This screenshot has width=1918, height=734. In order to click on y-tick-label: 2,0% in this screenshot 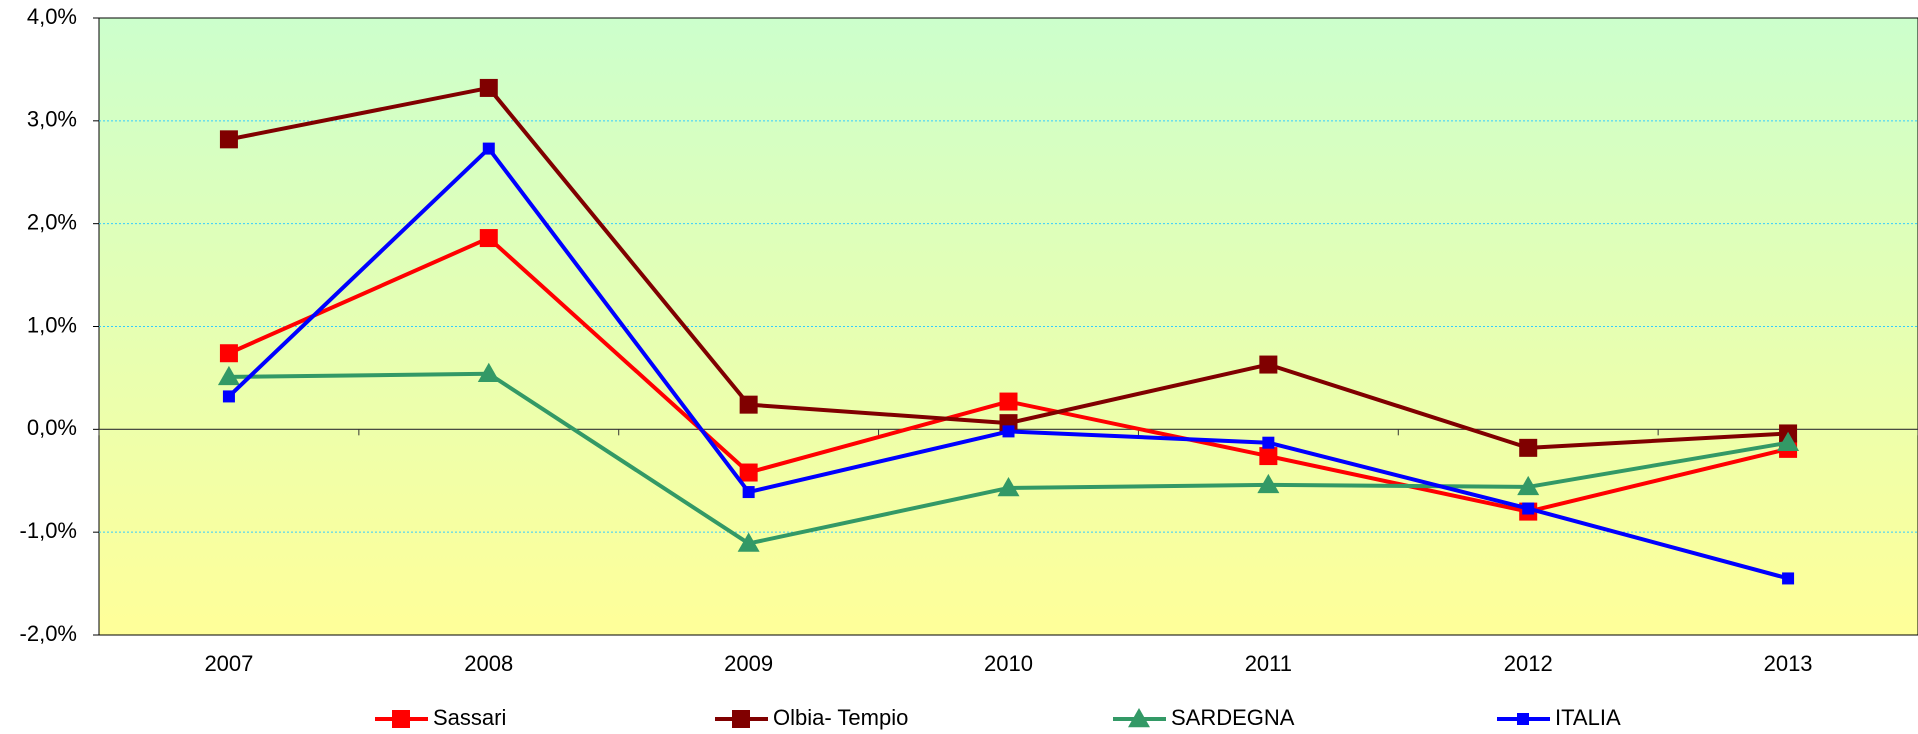, I will do `click(52, 221)`.